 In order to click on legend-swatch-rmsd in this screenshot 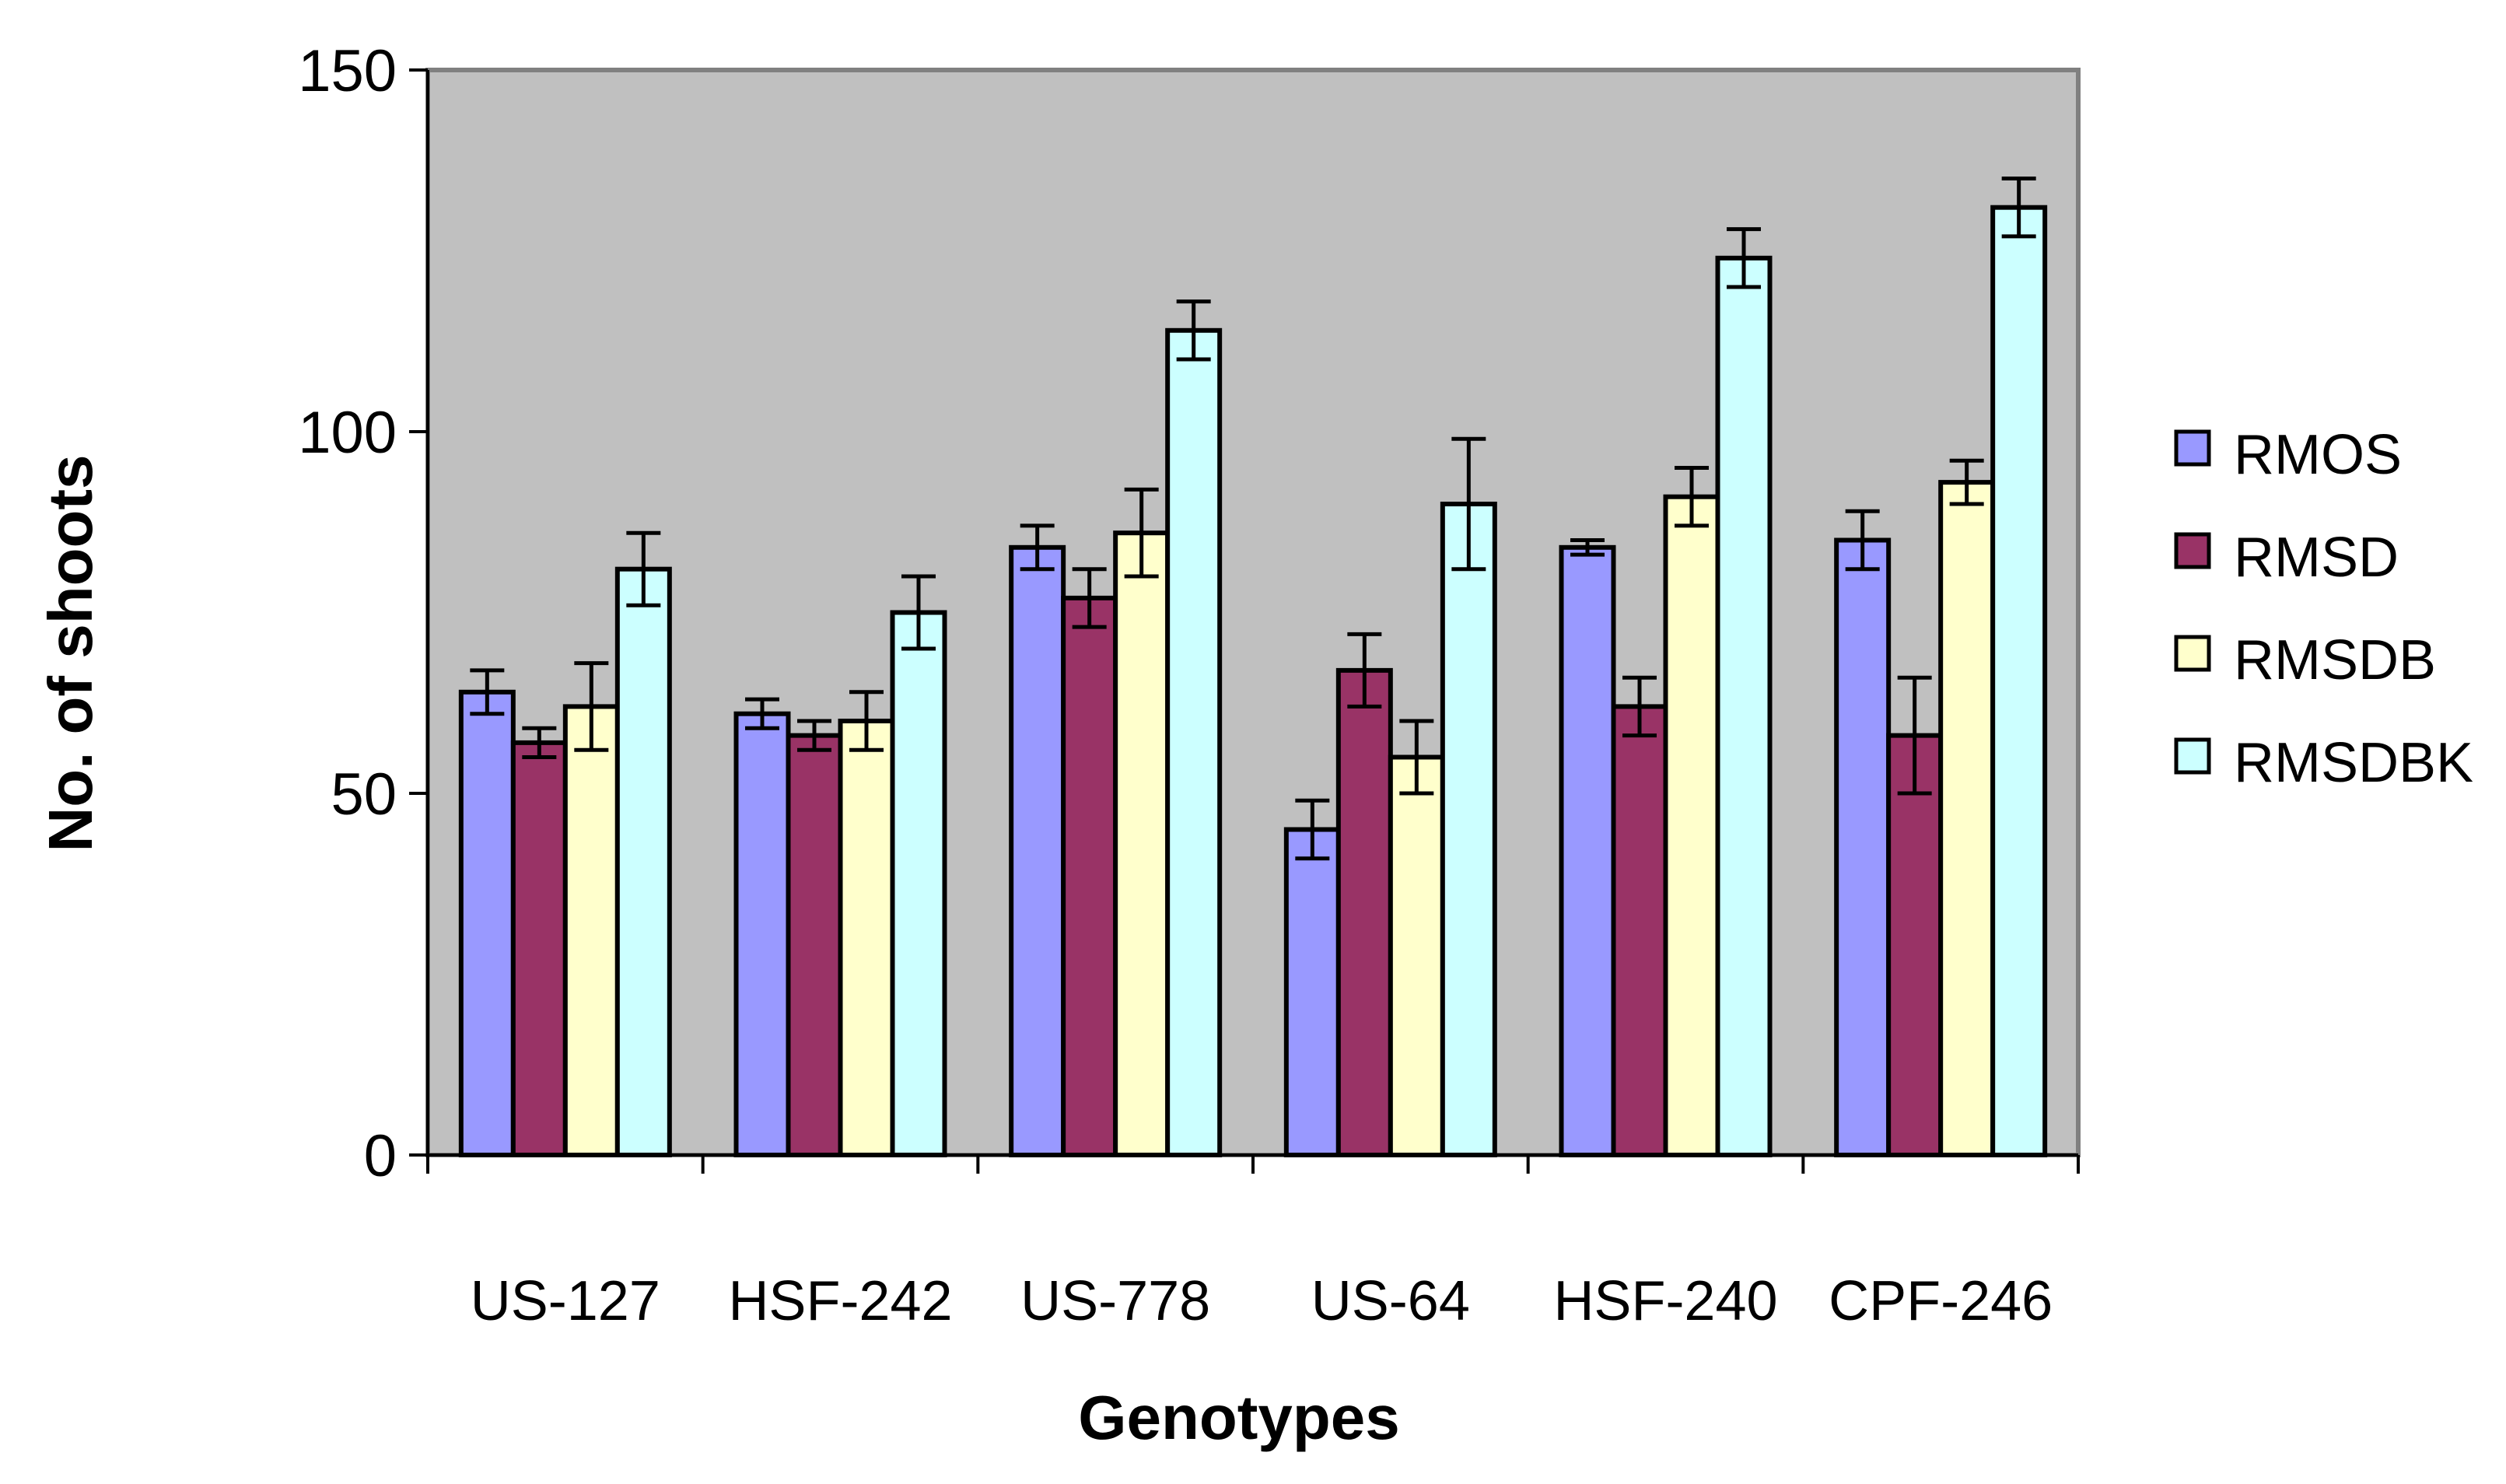, I will do `click(2192, 550)`.